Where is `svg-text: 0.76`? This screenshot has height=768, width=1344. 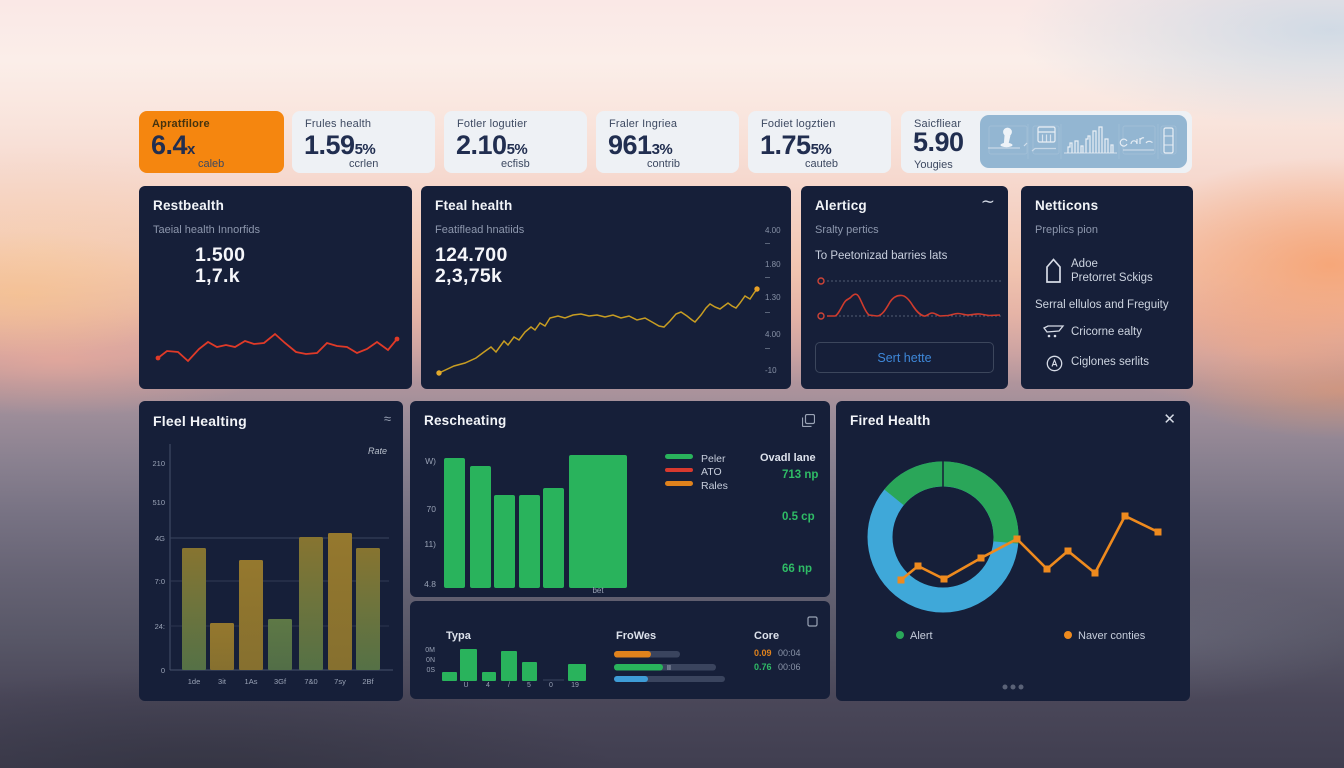 svg-text: 0.76 is located at coordinates (763, 667).